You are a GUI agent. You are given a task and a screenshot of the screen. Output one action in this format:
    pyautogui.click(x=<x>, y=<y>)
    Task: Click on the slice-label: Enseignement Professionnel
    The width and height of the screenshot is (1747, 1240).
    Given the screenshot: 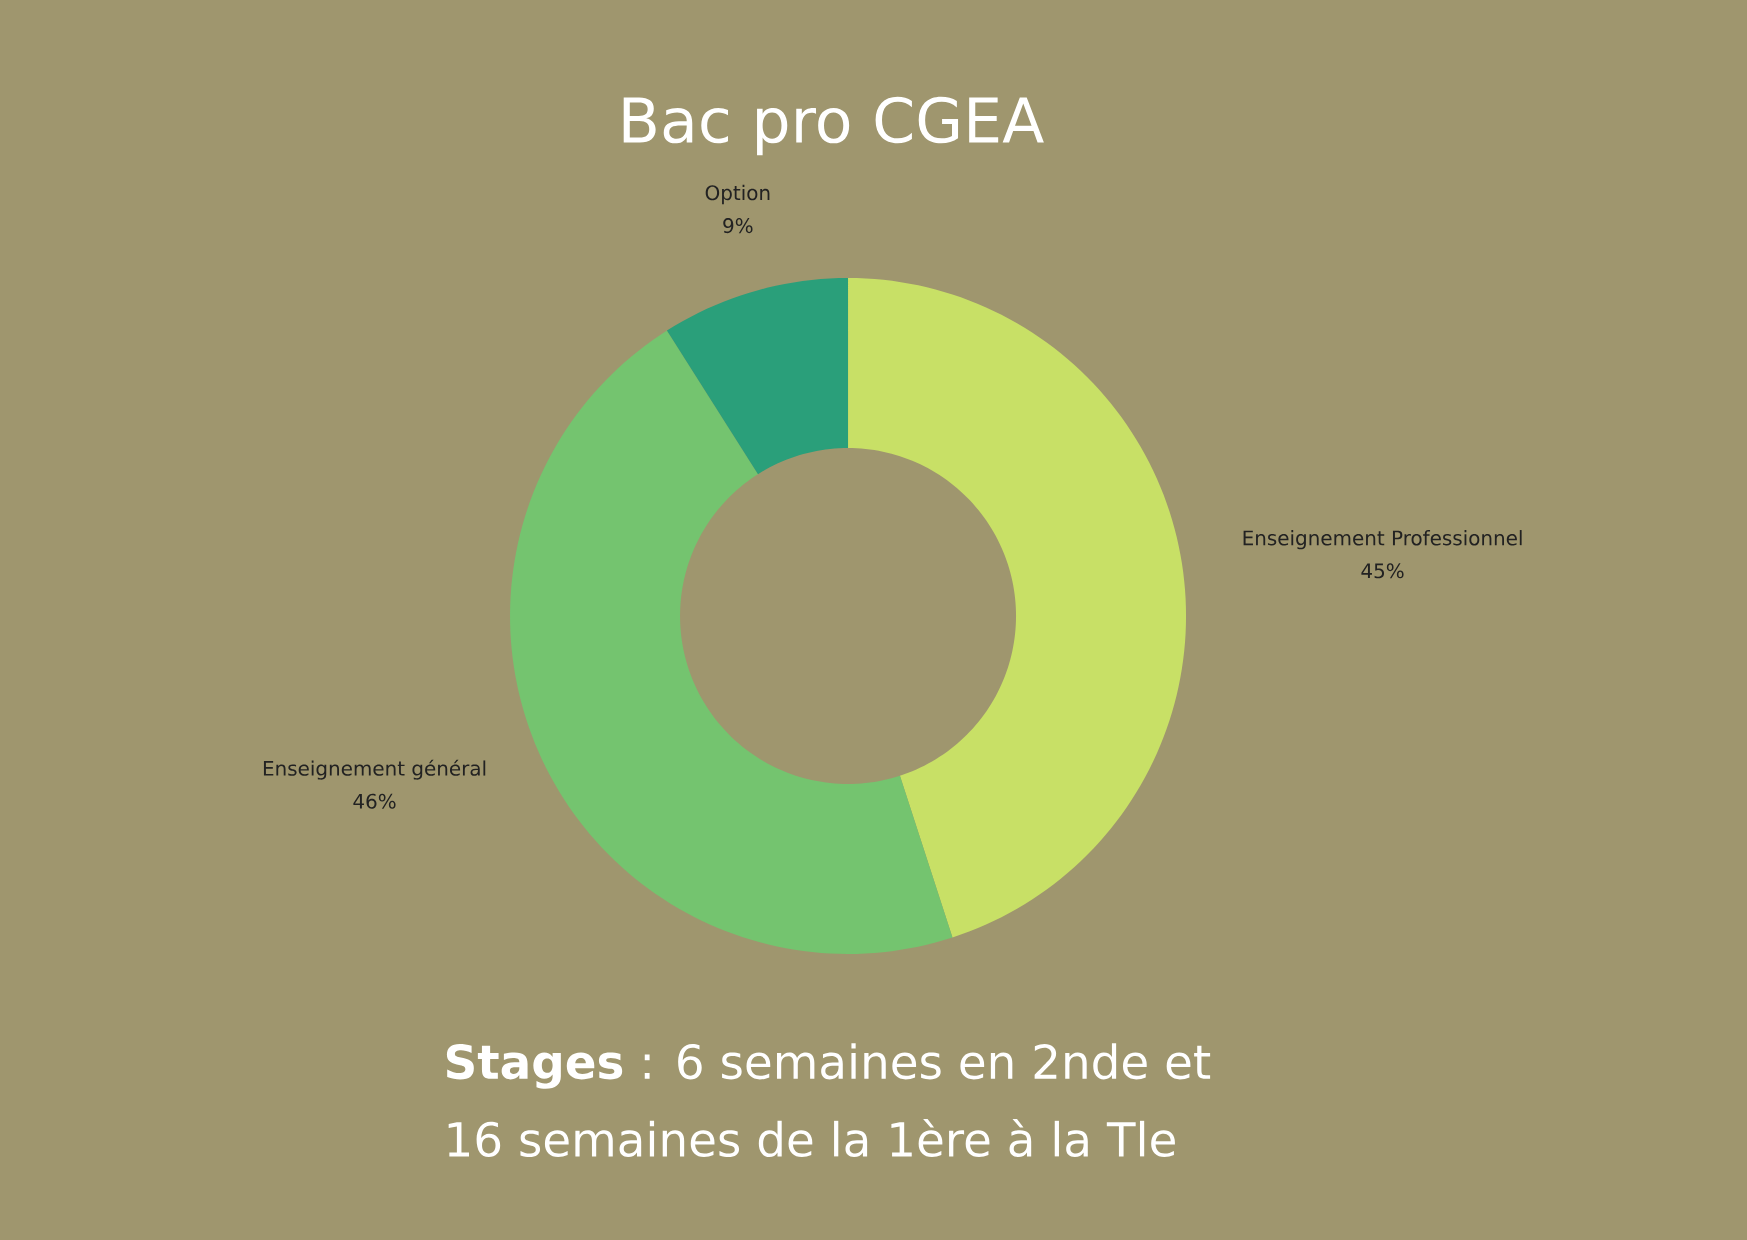 What is the action you would take?
    pyautogui.click(x=1382, y=540)
    